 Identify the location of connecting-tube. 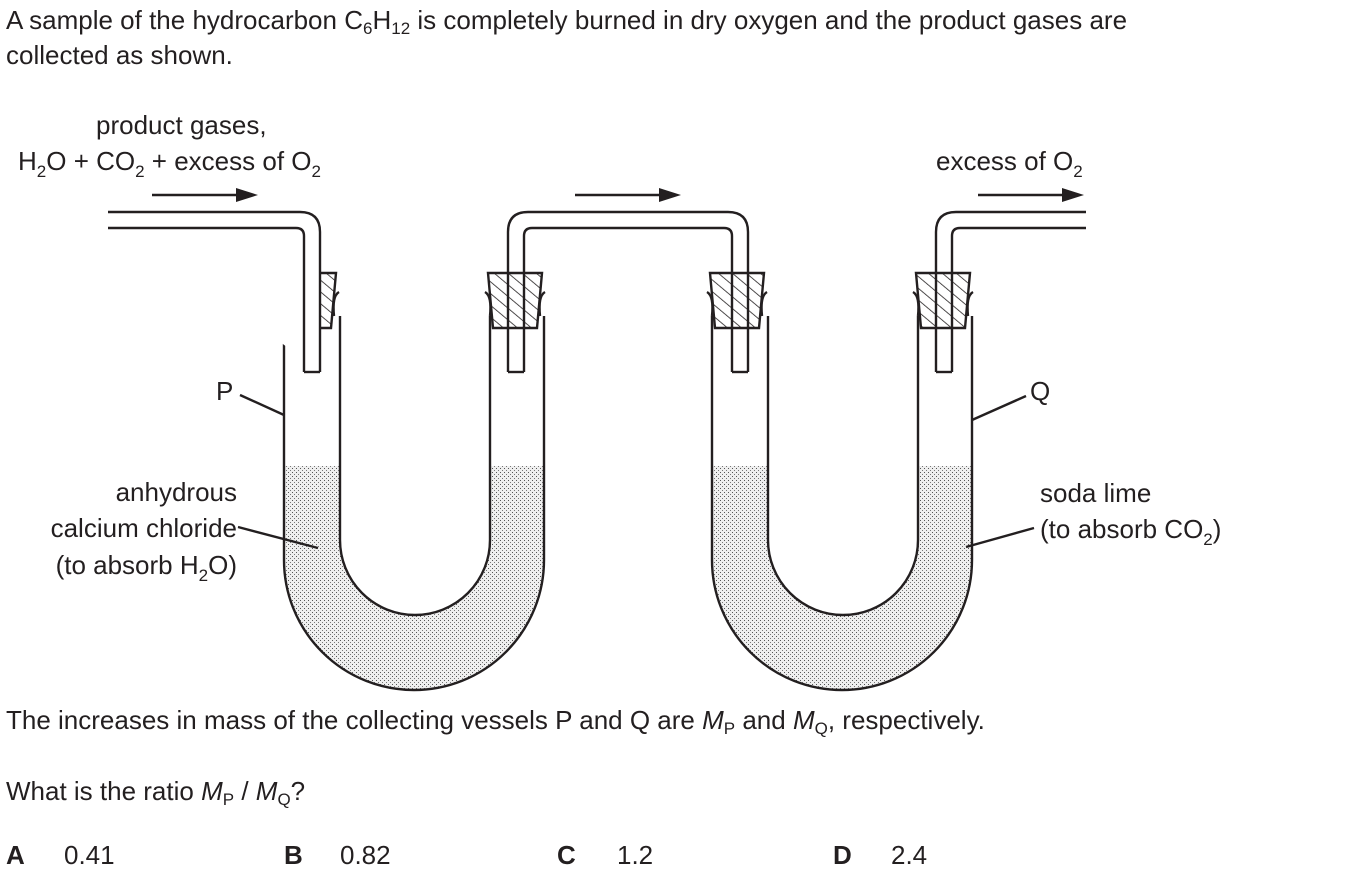
(628, 292).